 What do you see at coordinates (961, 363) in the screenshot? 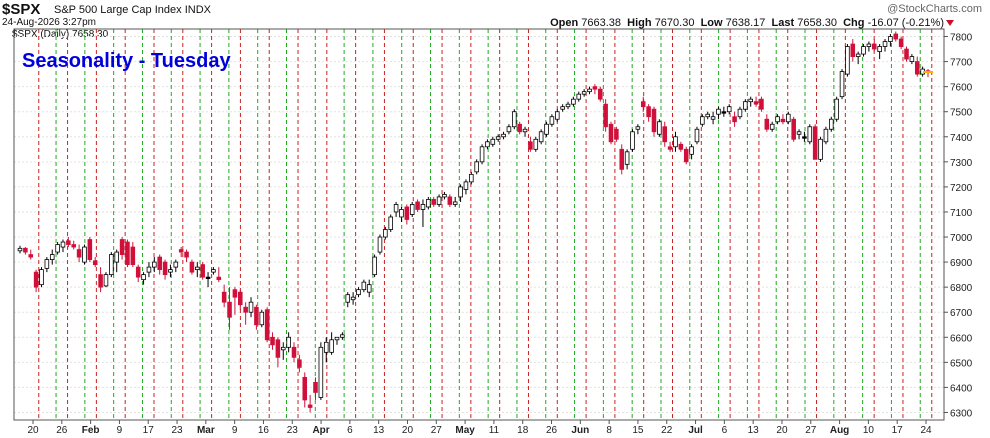
I see `y-tick-label: 6500` at bounding box center [961, 363].